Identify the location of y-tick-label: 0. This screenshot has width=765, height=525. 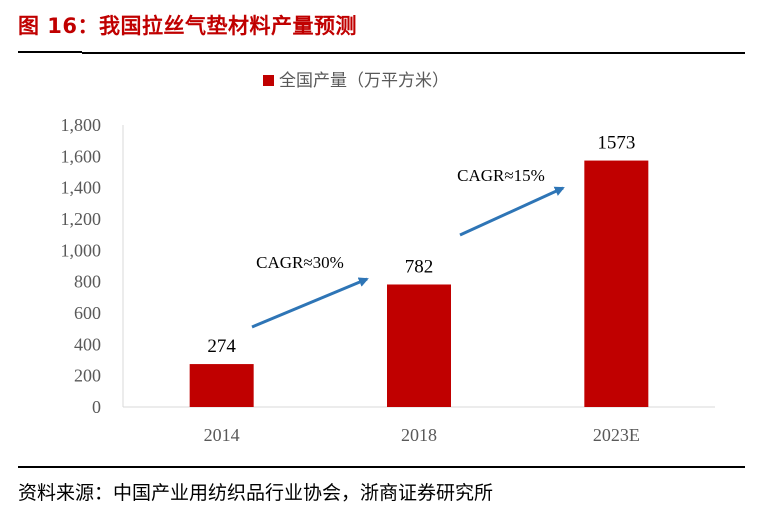
(96, 407).